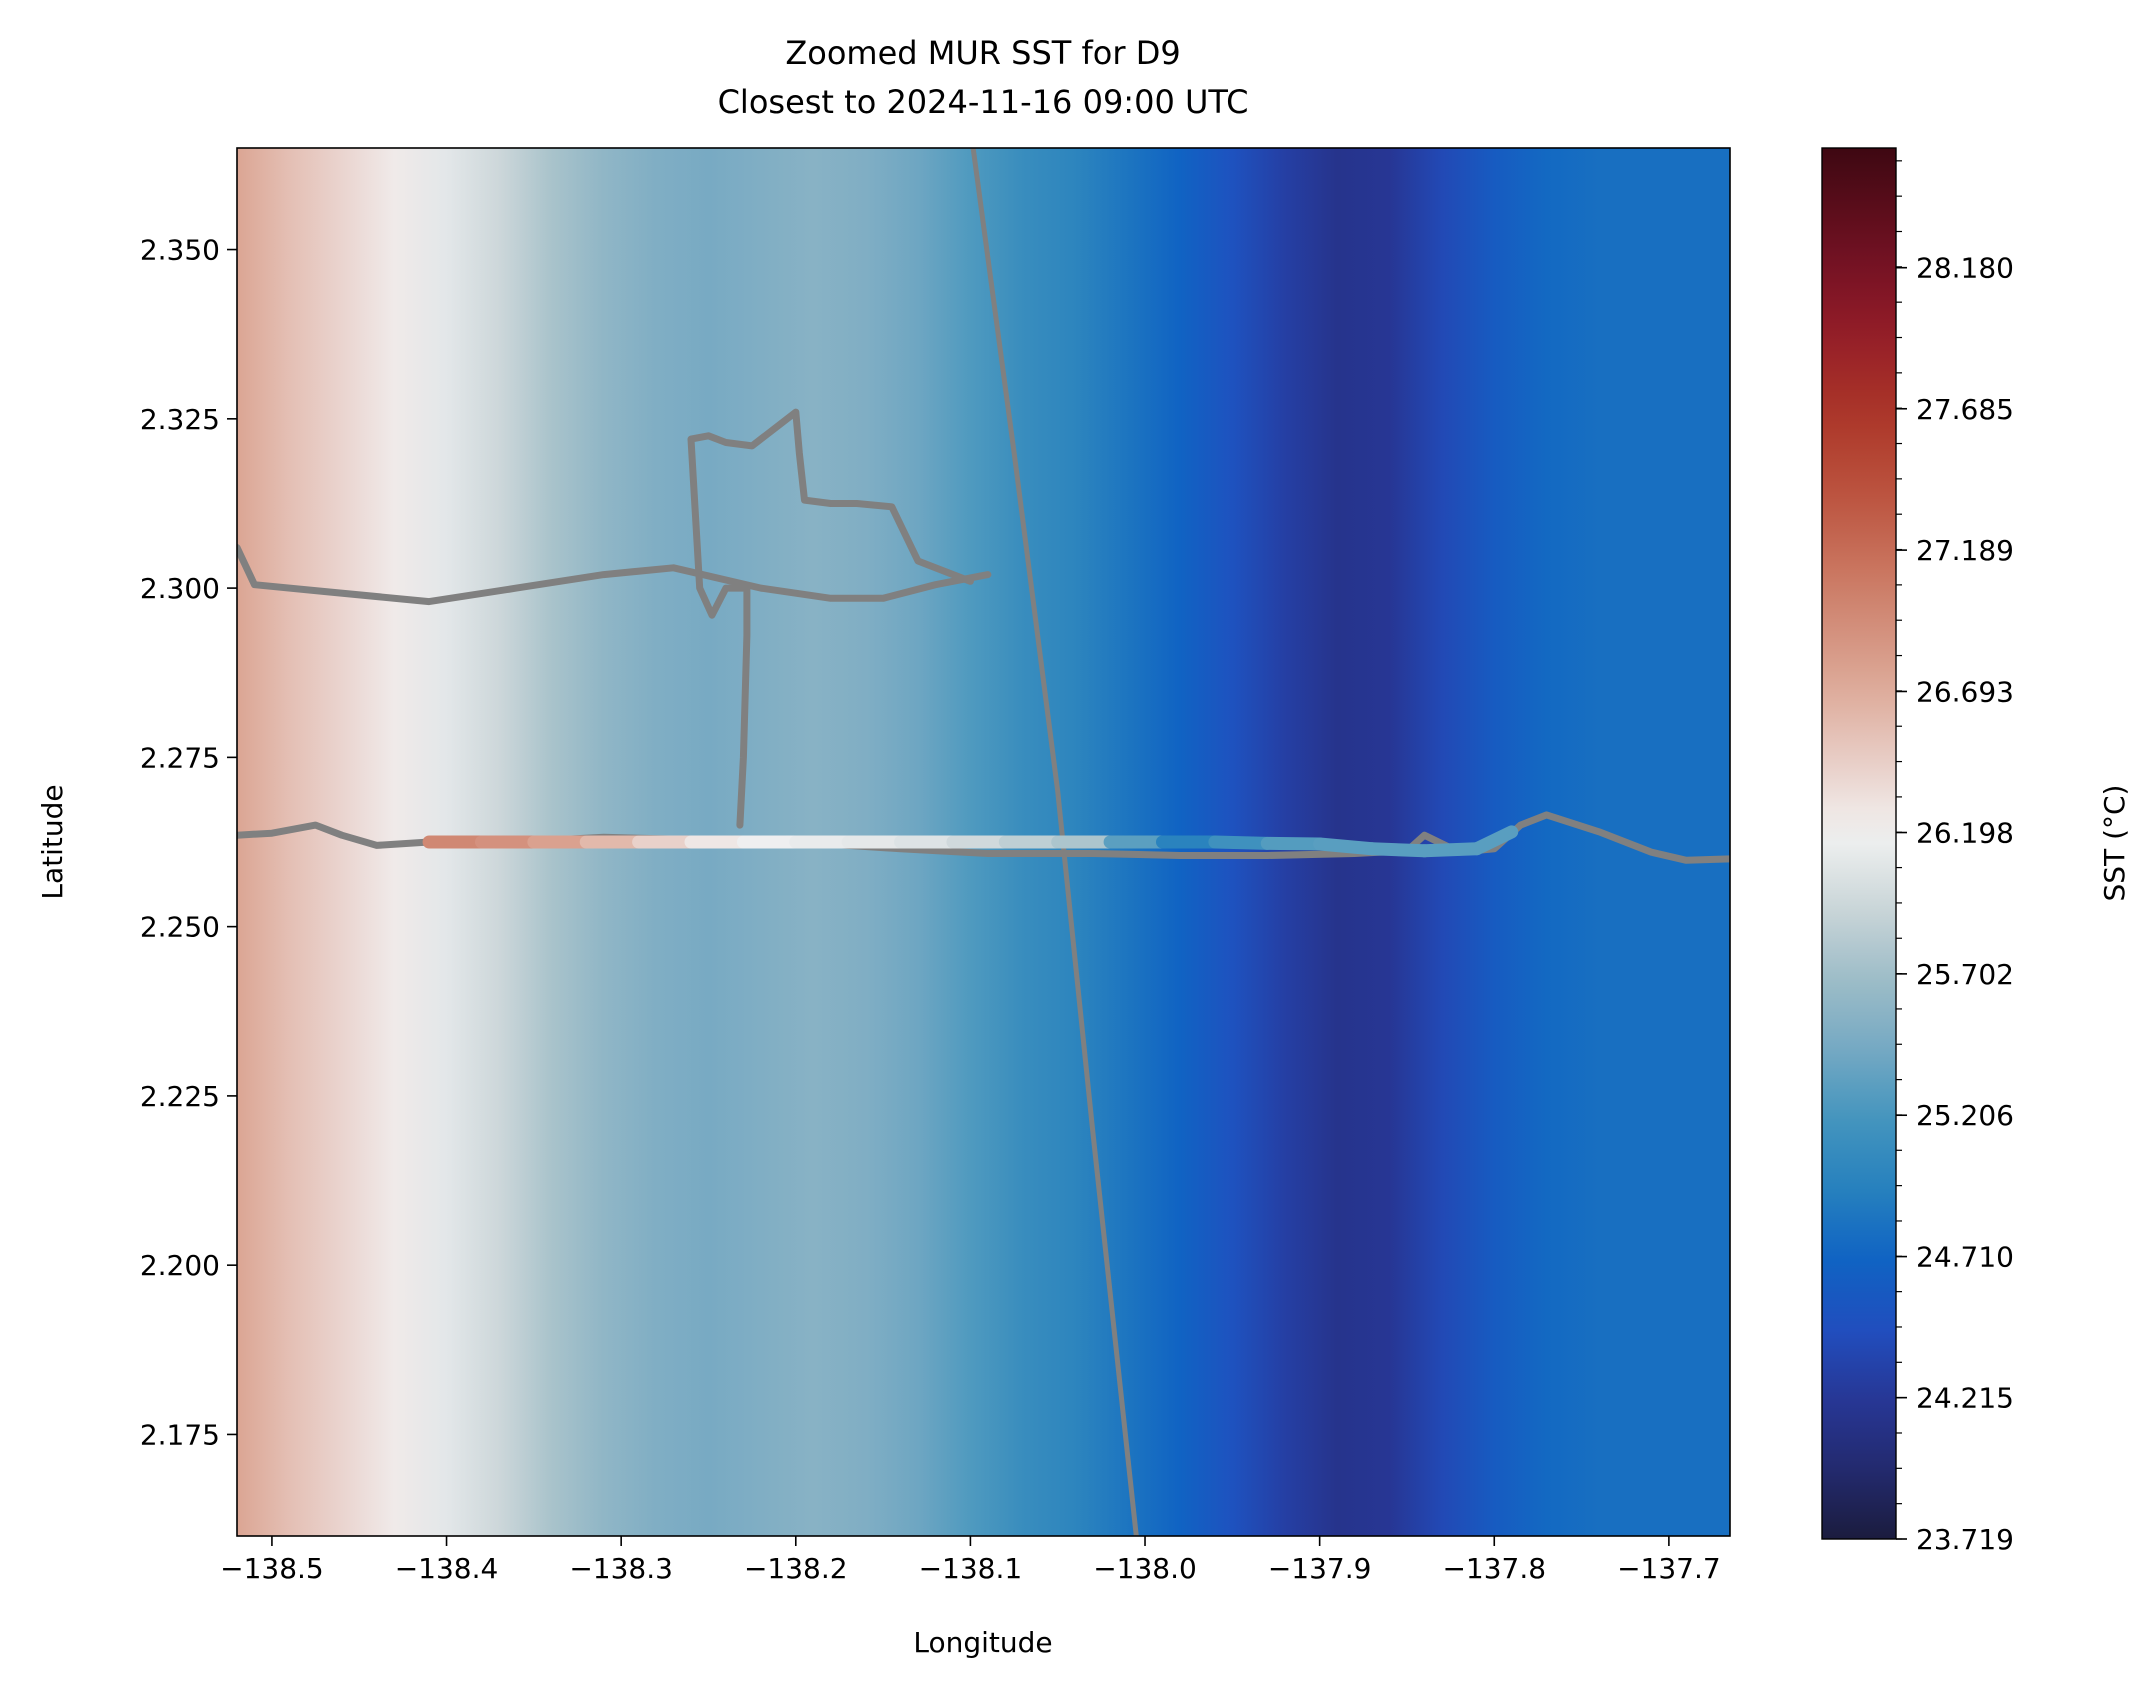 The height and width of the screenshot is (1690, 2146). Describe the element at coordinates (1965, 268) in the screenshot. I see `colorbar-tick-label: 28.180` at that location.